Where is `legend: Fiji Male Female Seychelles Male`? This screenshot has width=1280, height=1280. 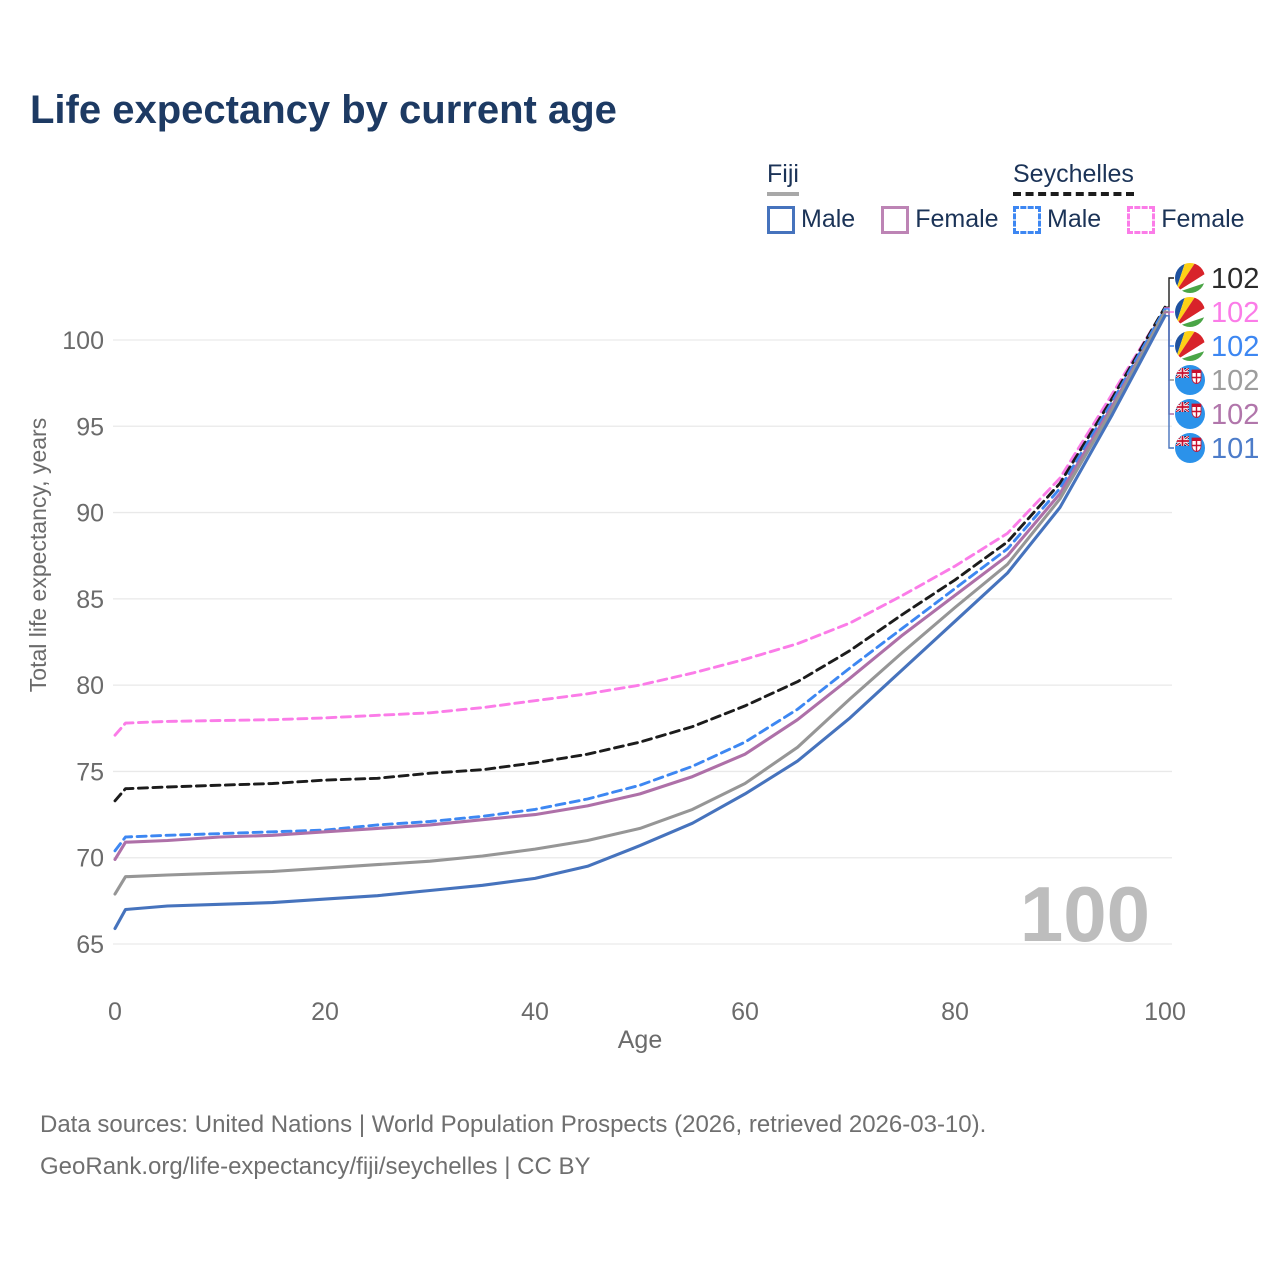 legend: Fiji Male Female Seychelles Male is located at coordinates (640, 200).